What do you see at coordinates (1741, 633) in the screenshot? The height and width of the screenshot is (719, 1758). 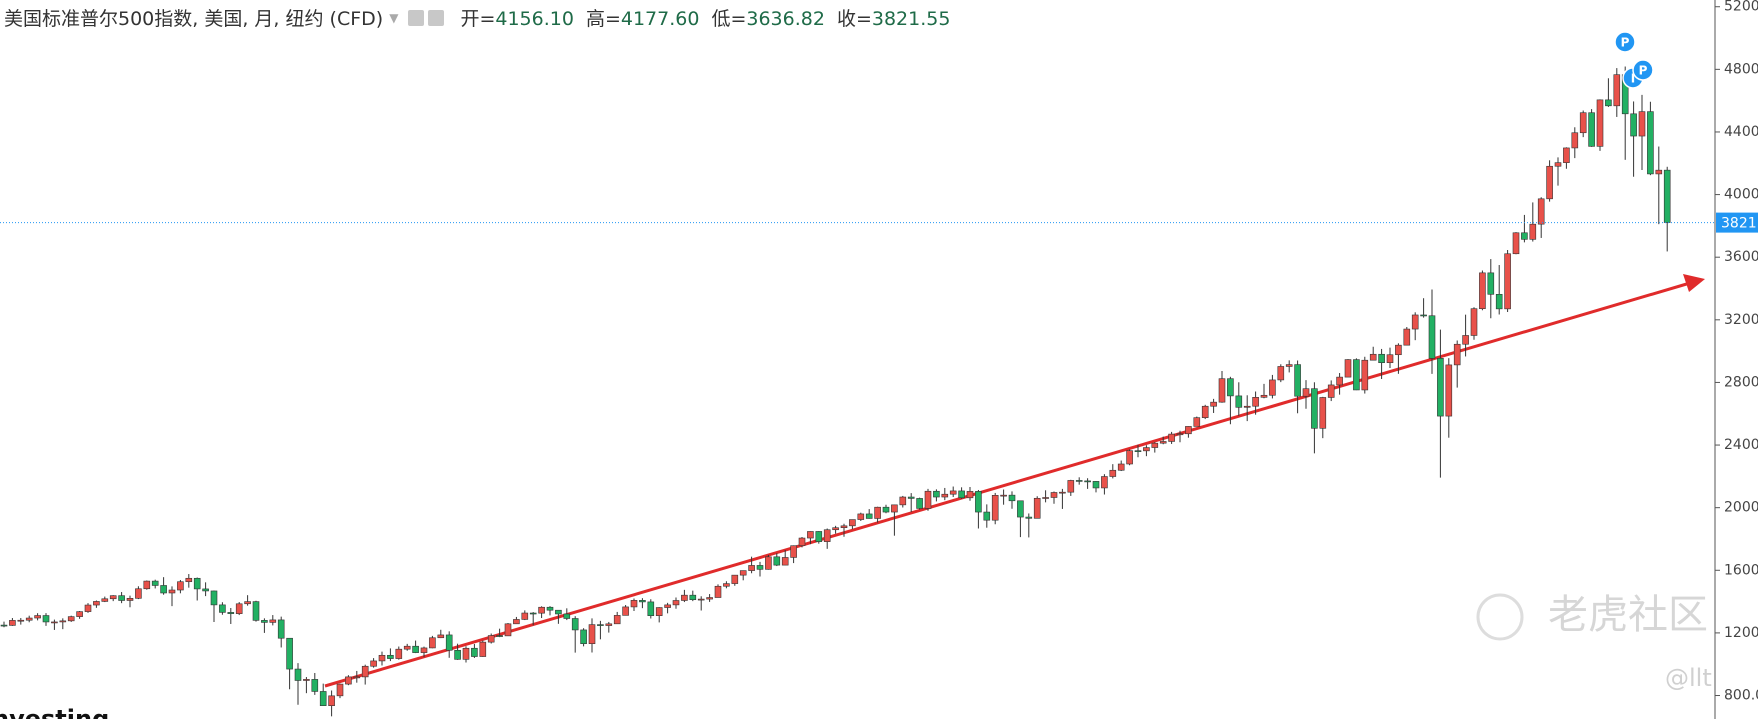 I see `y-tick-label: 1200` at bounding box center [1741, 633].